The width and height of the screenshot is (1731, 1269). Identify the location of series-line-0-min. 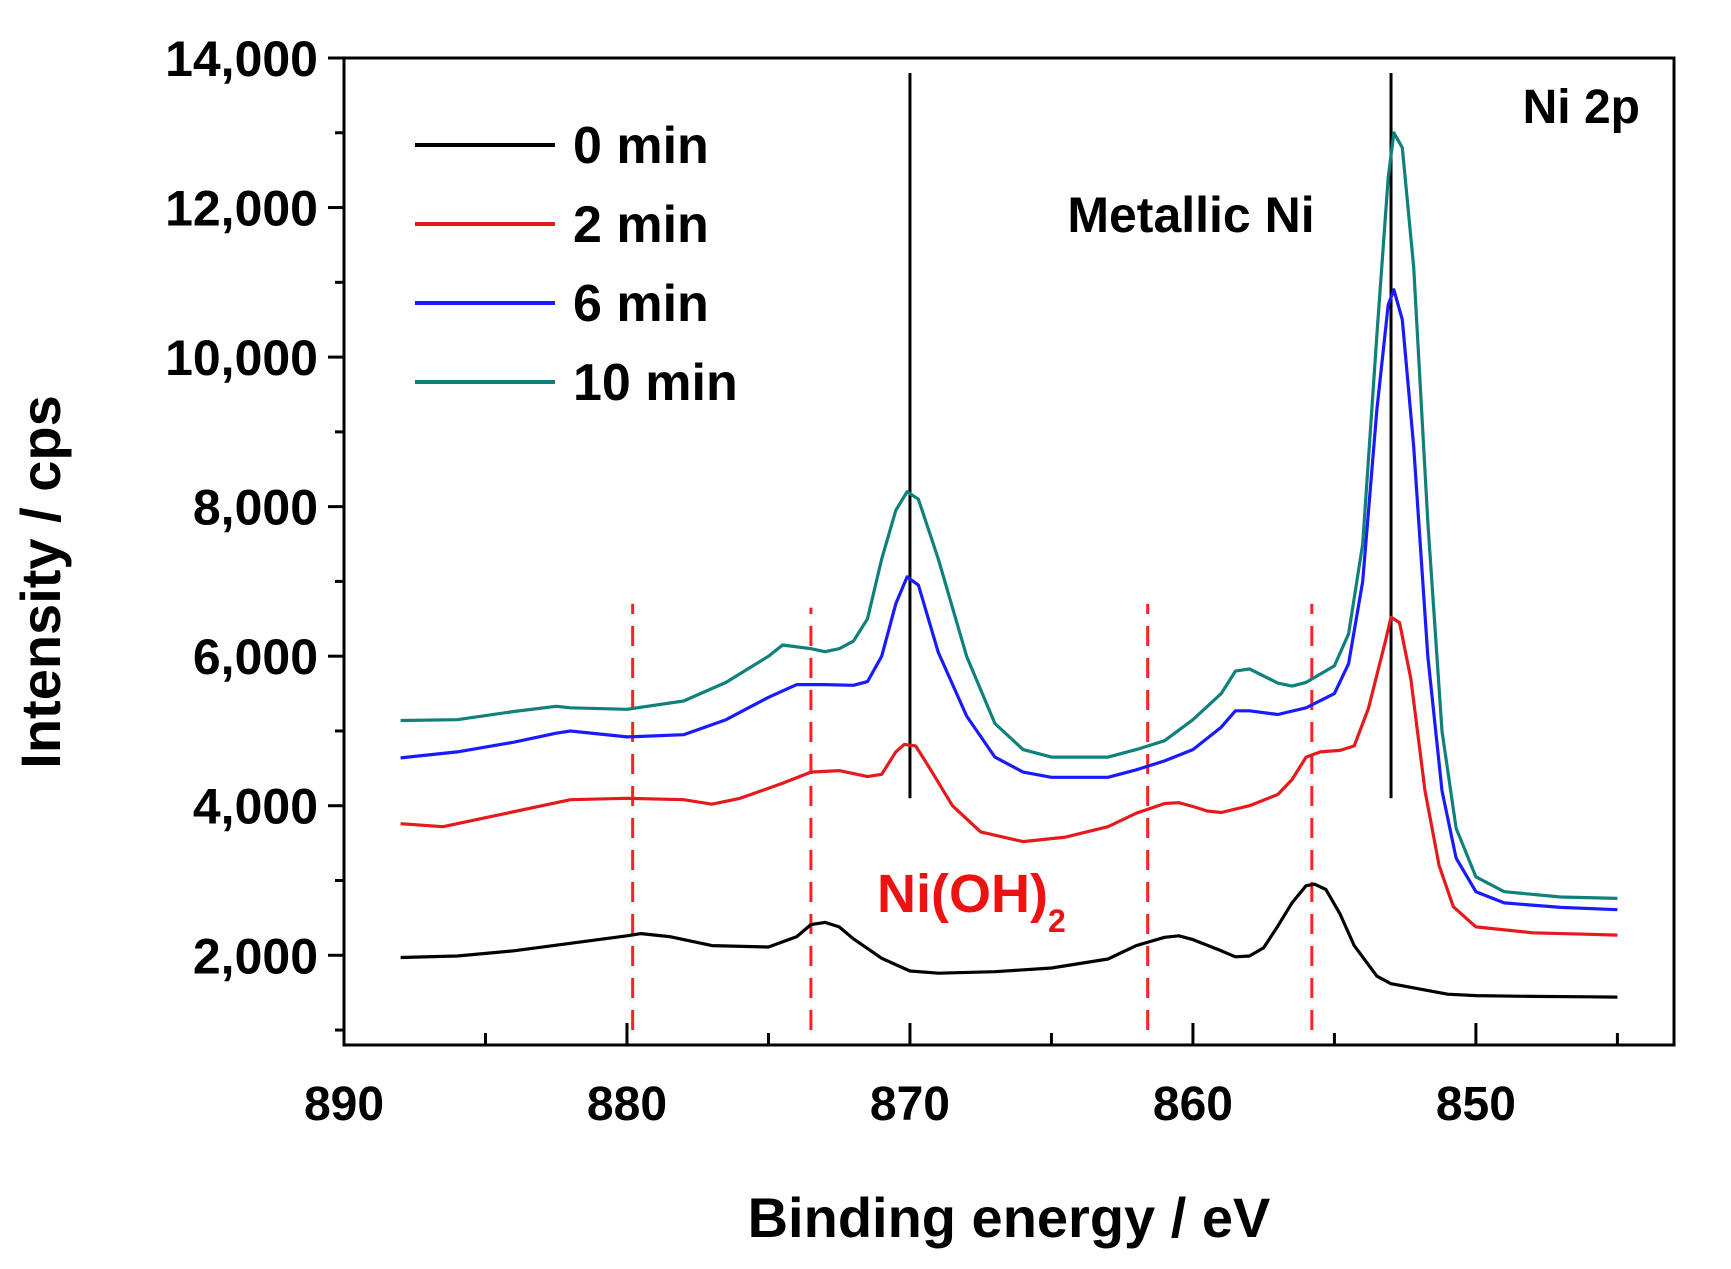
(1009, 940).